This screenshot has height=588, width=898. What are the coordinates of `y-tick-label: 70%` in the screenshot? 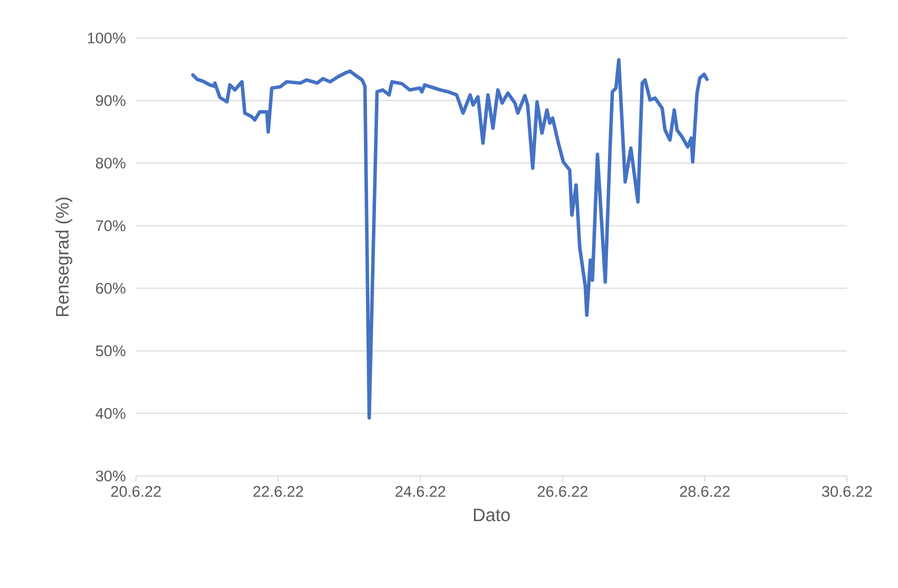 It's located at (111, 226).